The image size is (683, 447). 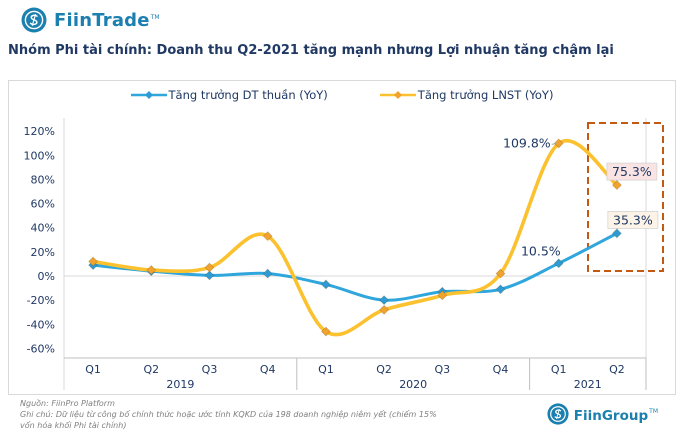 What do you see at coordinates (43, 252) in the screenshot?
I see `y-tick-label: 20%` at bounding box center [43, 252].